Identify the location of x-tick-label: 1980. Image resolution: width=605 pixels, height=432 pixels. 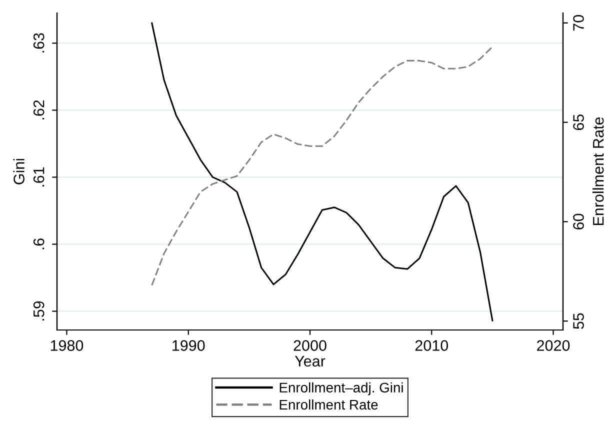
(67, 345).